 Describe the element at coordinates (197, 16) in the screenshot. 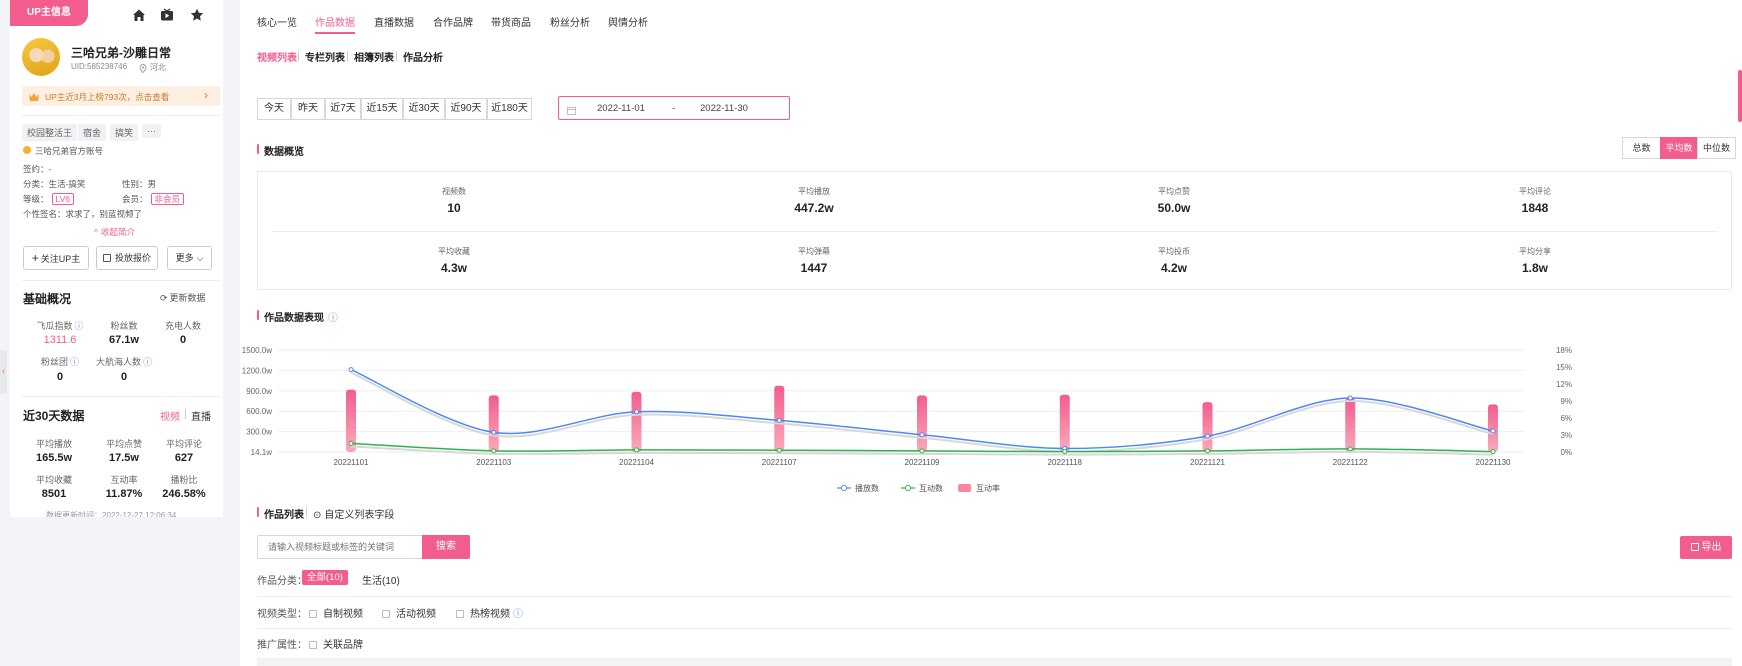

I see `star-icon` at that location.